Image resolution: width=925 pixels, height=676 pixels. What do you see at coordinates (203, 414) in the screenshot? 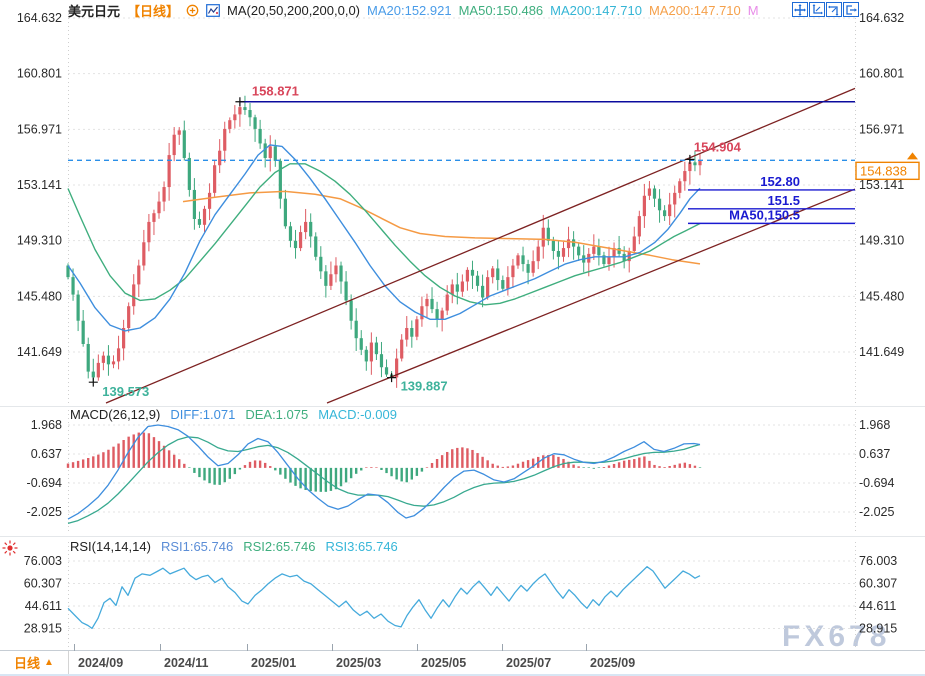
I see `macd-diff-value: DIFF:1.071` at bounding box center [203, 414].